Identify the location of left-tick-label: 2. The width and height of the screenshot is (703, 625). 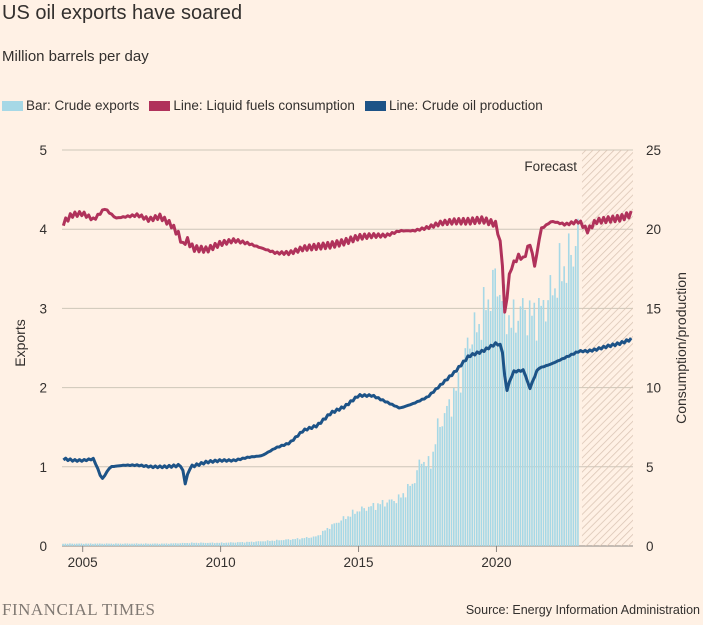
(43, 388).